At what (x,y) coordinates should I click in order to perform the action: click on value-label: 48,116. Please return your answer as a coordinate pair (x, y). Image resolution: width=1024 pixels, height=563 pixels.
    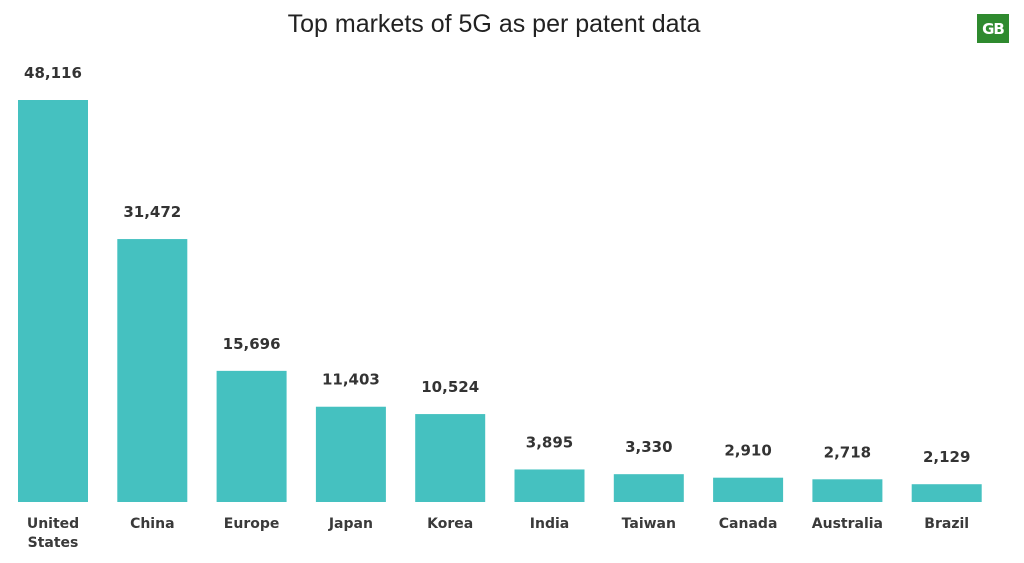
    Looking at the image, I should click on (53, 73).